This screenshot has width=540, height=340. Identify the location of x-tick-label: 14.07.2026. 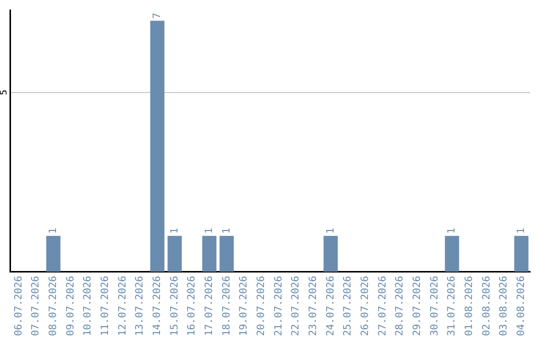
(157, 306).